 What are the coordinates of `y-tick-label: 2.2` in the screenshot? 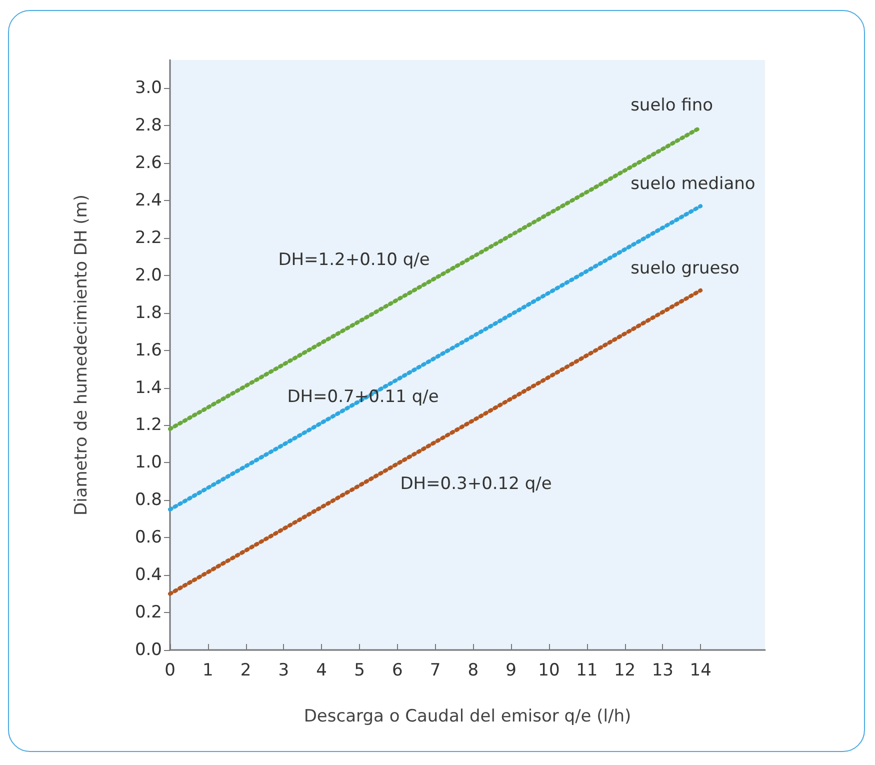 It's located at (148, 238).